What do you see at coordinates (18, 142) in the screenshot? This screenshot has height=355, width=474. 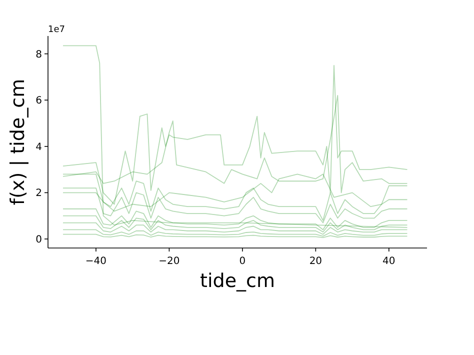 I see `y-axis-title: f(x) | tide_cm` at bounding box center [18, 142].